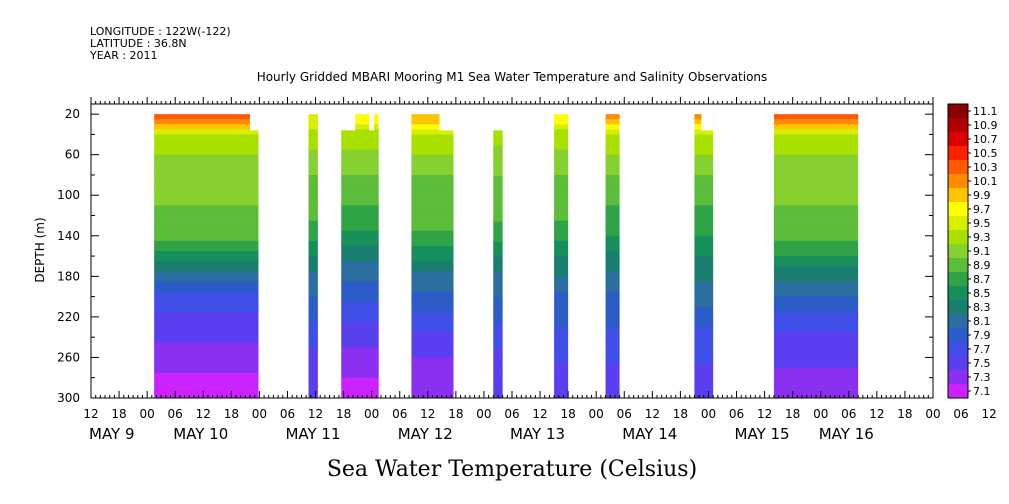  Describe the element at coordinates (427, 414) in the screenshot. I see `x-tick-label: 12` at that location.